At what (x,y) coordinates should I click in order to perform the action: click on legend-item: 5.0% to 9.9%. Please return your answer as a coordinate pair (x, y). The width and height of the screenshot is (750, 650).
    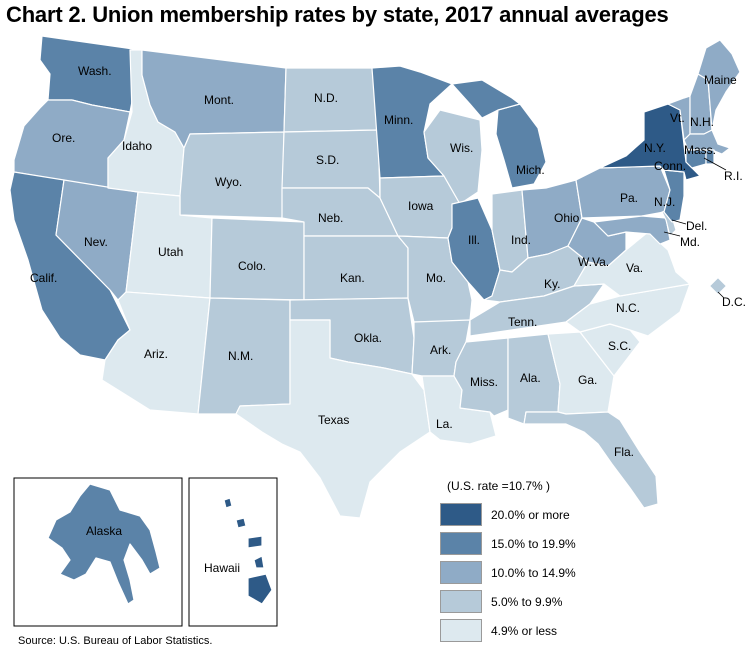
    Looking at the image, I should click on (515, 601).